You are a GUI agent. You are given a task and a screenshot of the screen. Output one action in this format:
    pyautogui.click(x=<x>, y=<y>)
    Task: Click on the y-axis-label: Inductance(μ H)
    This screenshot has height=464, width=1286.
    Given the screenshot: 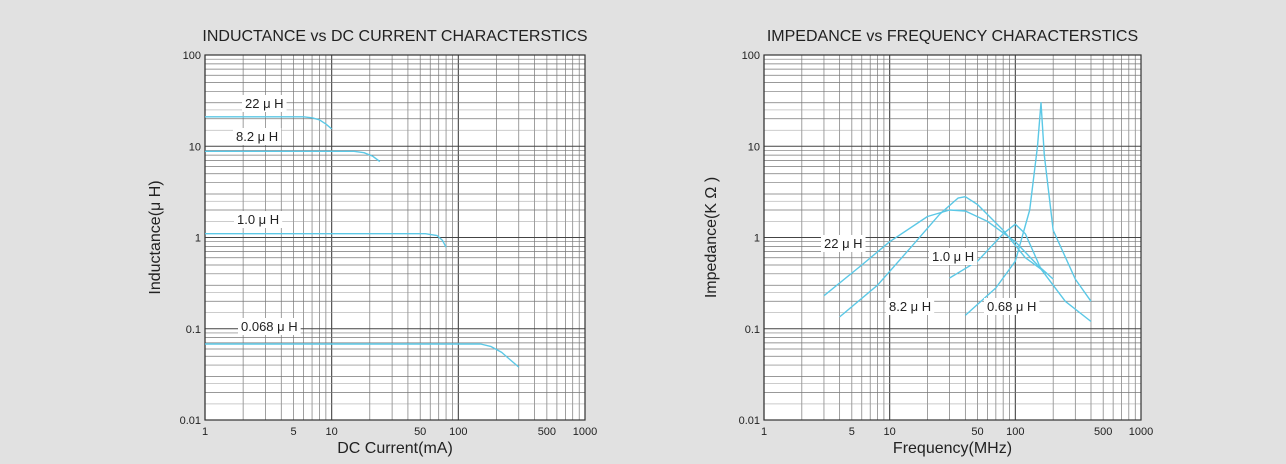 What is the action you would take?
    pyautogui.click(x=155, y=237)
    